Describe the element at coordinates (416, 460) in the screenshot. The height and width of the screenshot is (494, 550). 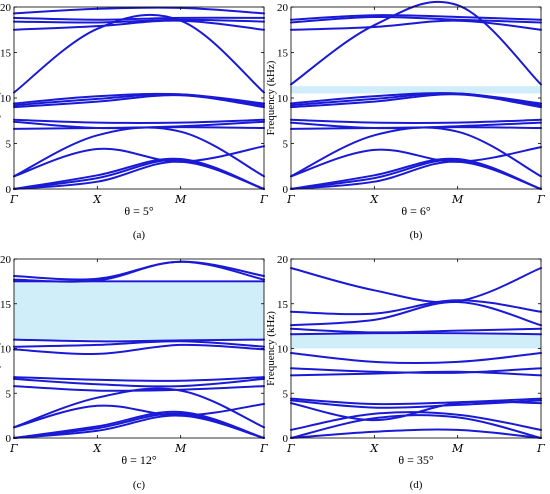
I see `angle-label: θ = 35°` at that location.